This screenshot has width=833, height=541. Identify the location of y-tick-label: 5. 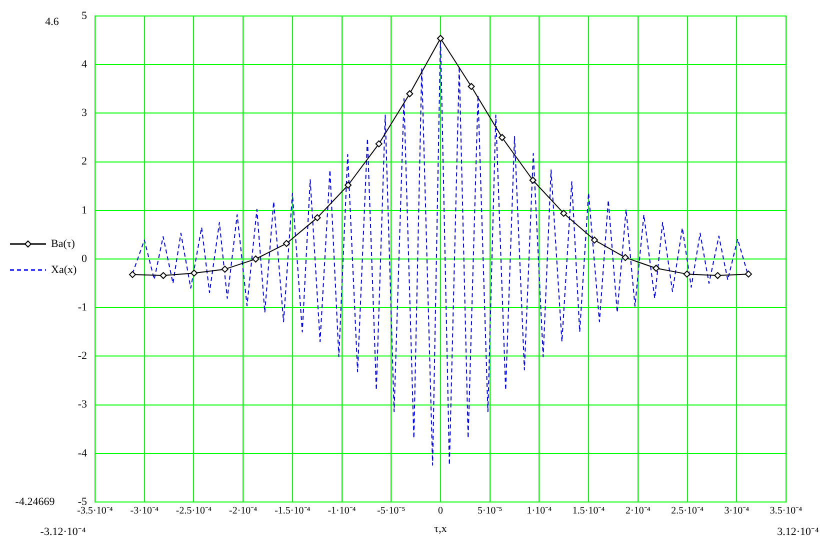
(85, 16).